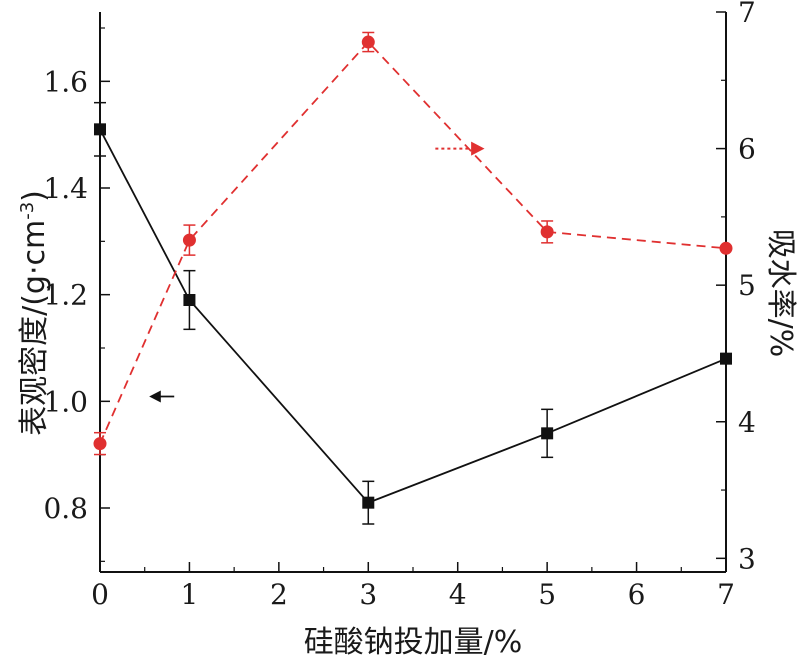 Image resolution: width=800 pixels, height=666 pixels. Describe the element at coordinates (747, 422) in the screenshot. I see `y-right-tick-label: 4` at that location.